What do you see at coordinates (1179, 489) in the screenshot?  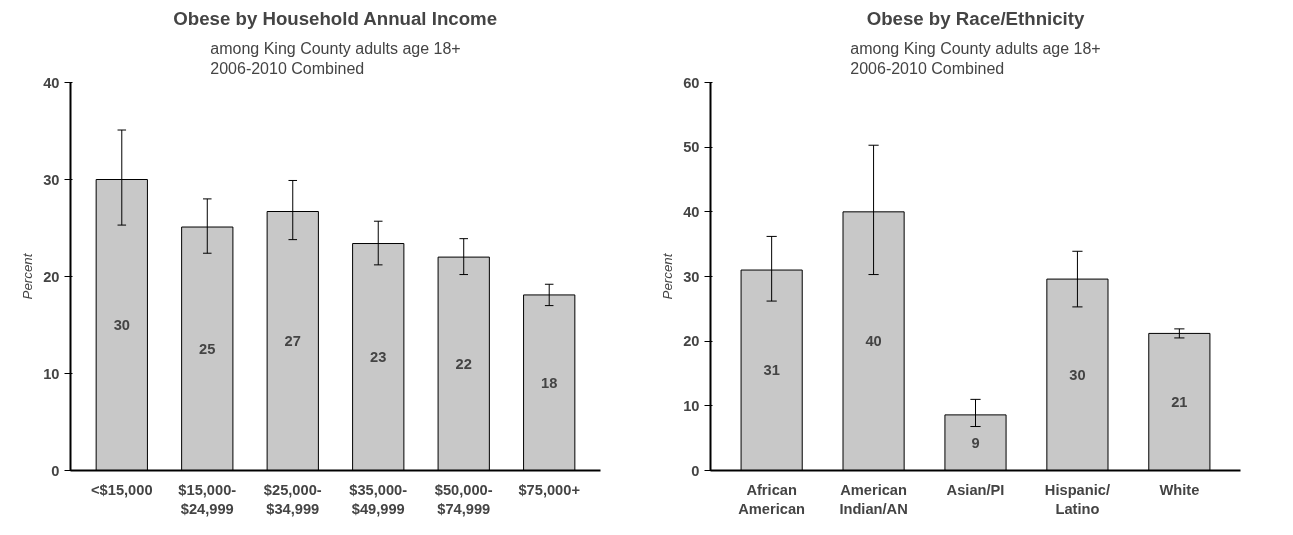 I see `x-tick-label: White` at bounding box center [1179, 489].